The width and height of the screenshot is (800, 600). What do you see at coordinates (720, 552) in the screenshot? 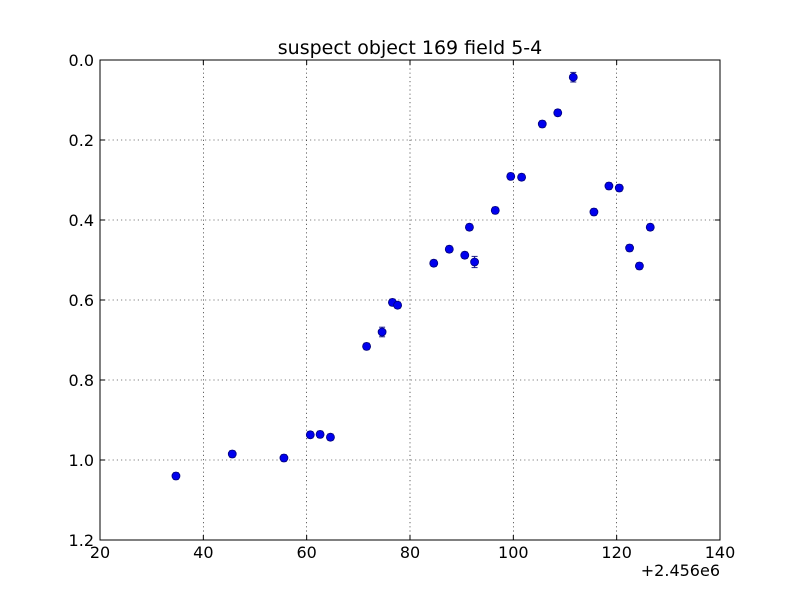
I see `x-tick-label: 140` at bounding box center [720, 552].